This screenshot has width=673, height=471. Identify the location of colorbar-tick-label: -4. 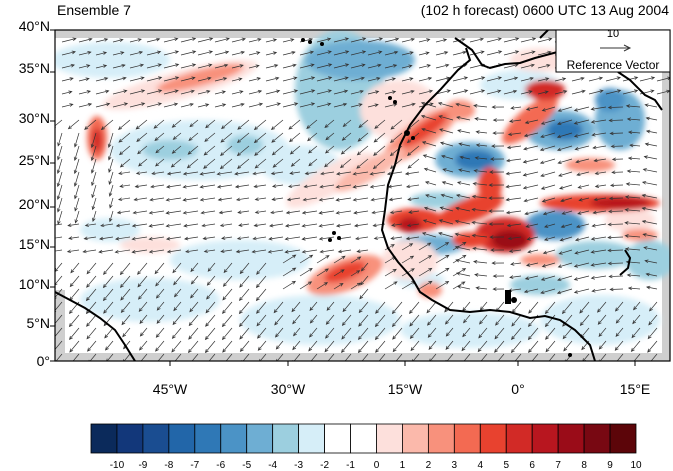
(273, 465).